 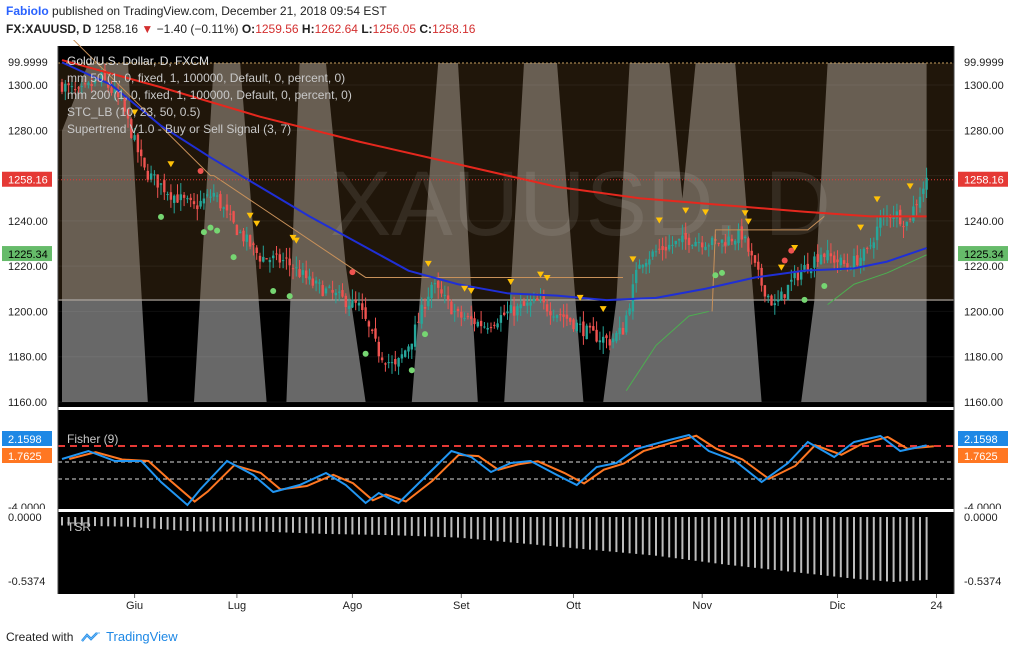 I want to click on last-price-label: 1258.16, so click(x=28, y=181).